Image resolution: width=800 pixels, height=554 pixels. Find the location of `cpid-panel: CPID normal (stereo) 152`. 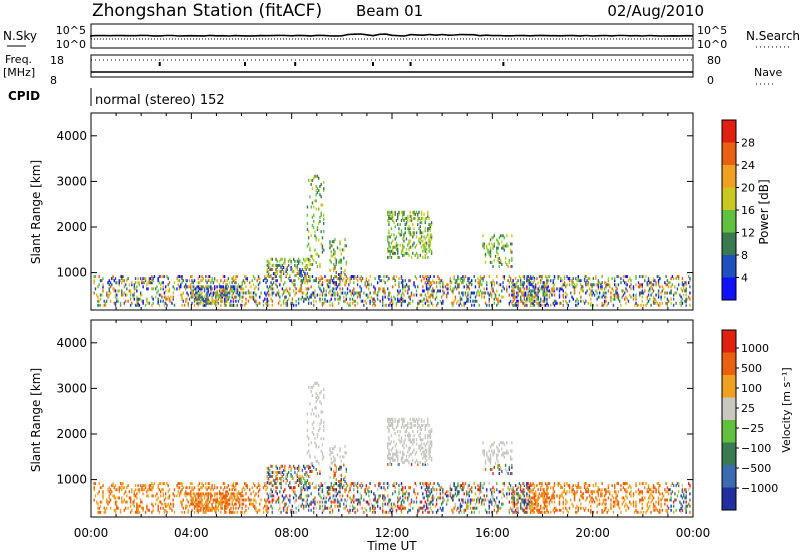

cpid-panel: CPID normal (stereo) 152 is located at coordinates (116, 98).